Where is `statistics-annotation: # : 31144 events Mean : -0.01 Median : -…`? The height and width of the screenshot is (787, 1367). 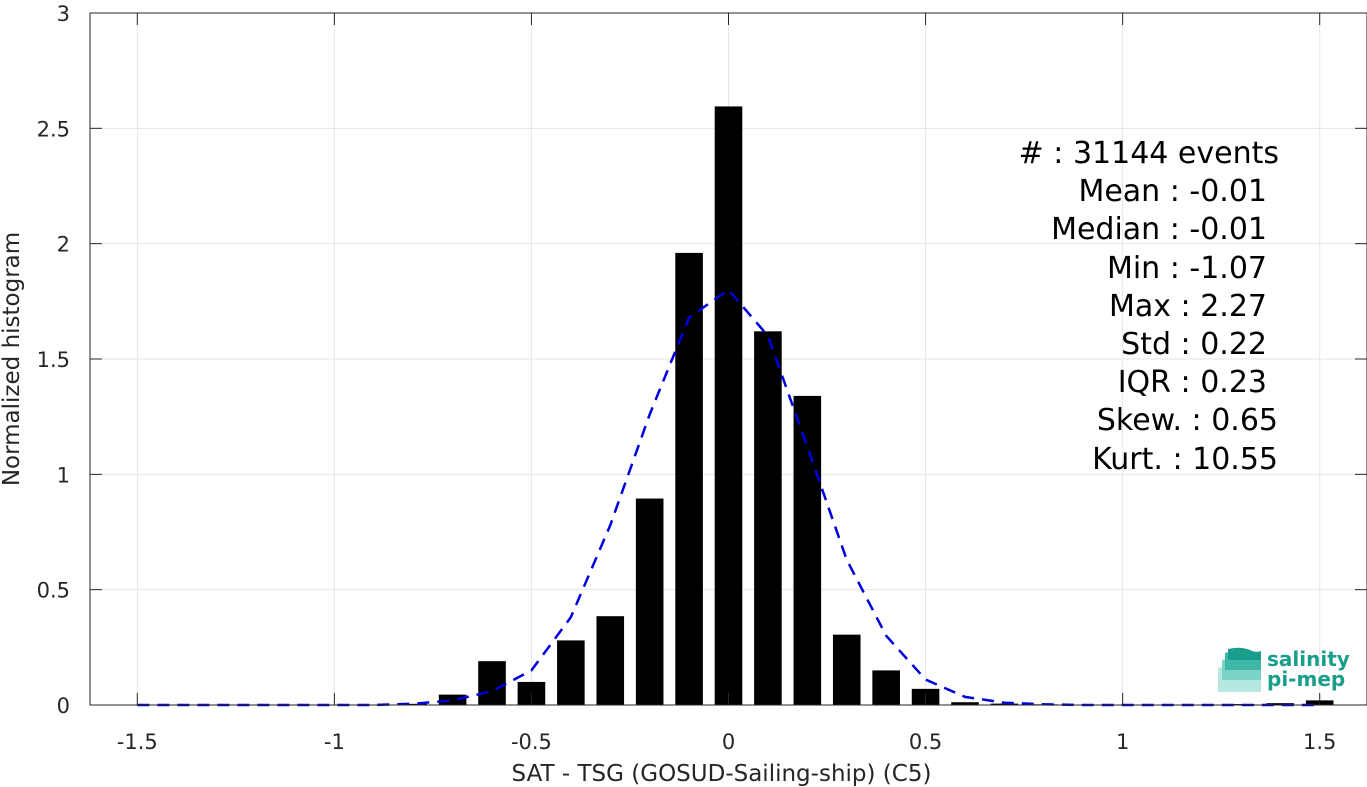 statistics-annotation: # : 31144 events Mean : -0.01 Median : -… is located at coordinates (1149, 306).